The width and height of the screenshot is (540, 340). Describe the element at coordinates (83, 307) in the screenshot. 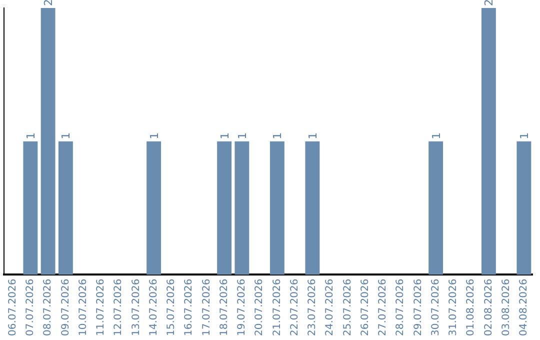

I see `x-tick-label: 10.07.2026` at that location.